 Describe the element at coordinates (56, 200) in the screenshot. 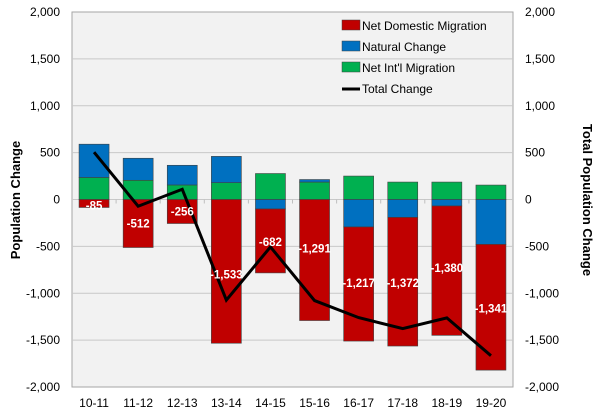

I see `y-tick-label: 0` at that location.